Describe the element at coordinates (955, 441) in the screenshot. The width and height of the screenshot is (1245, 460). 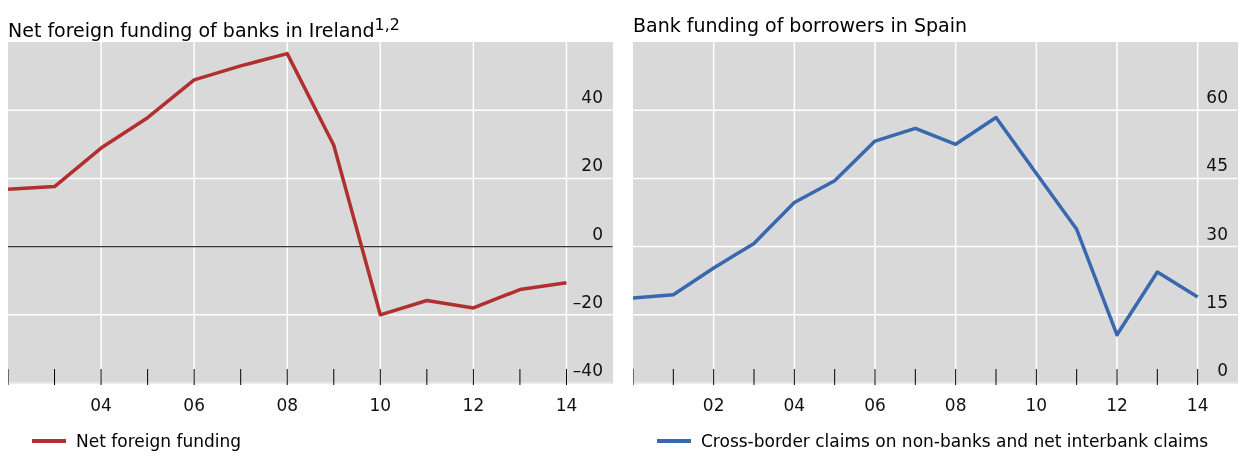
I see `legend-label: Cross-border claims on non-banks and net interbank claims` at that location.